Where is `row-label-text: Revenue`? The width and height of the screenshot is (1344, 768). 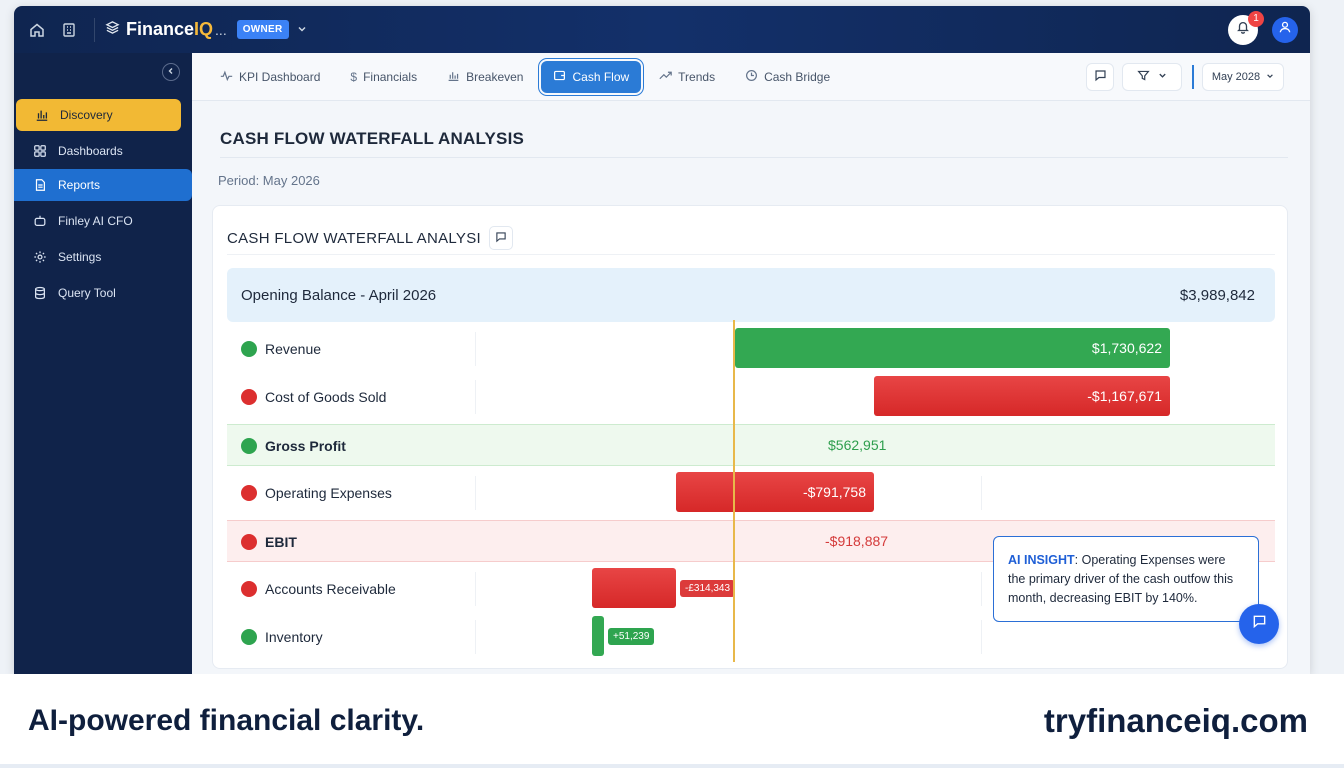 row-label-text: Revenue is located at coordinates (293, 349).